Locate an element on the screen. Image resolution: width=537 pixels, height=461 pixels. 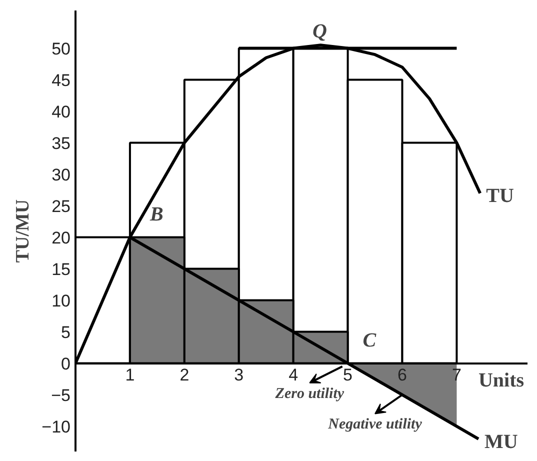
y-axis-title: TU/MU is located at coordinates (23, 231).